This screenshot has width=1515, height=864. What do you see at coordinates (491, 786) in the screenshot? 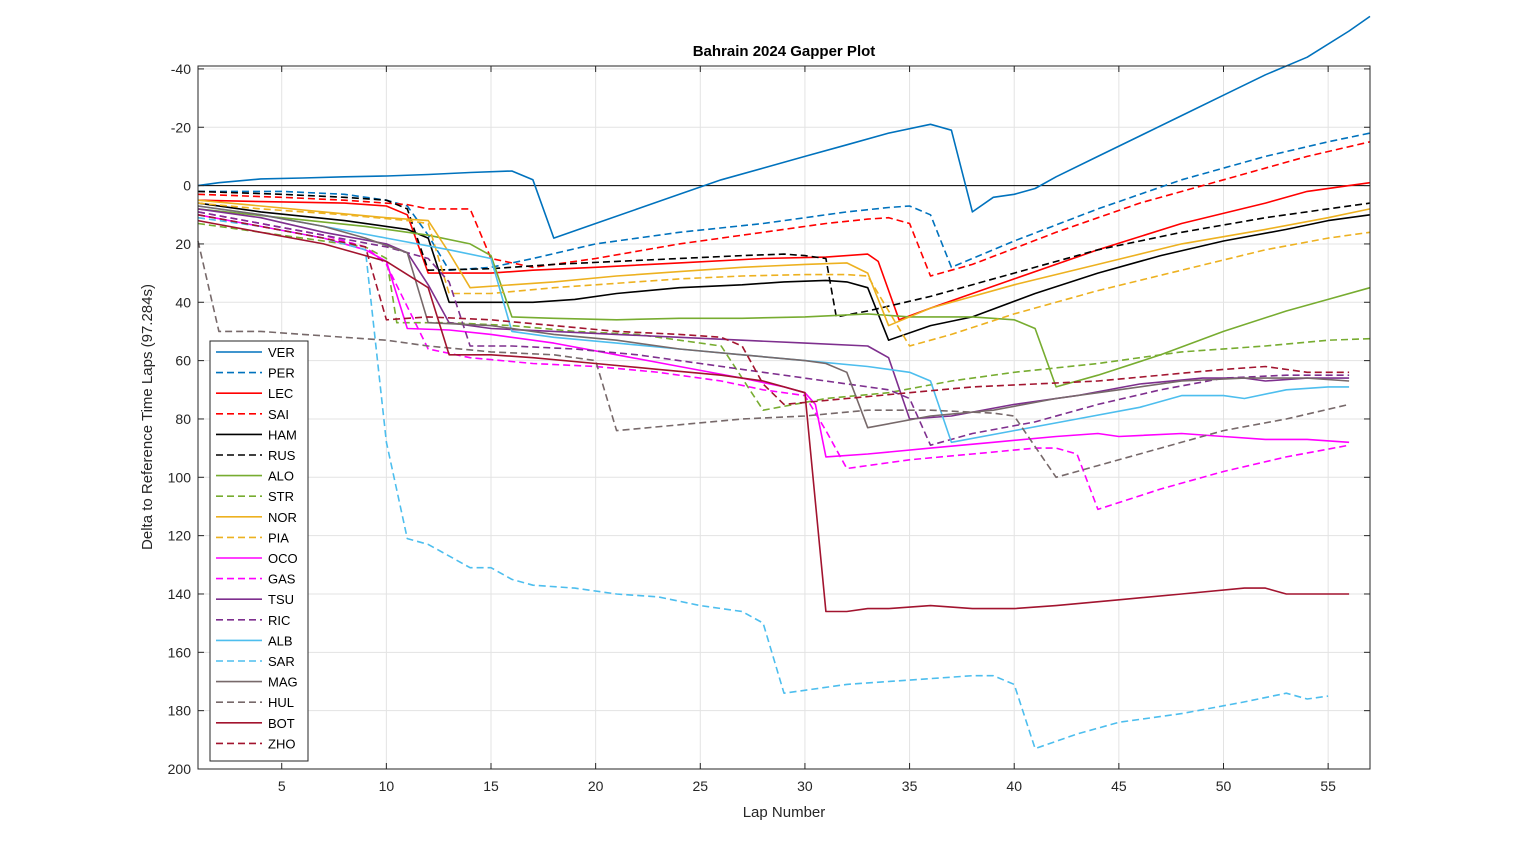
I see `x-tick-label: 15` at bounding box center [491, 786].